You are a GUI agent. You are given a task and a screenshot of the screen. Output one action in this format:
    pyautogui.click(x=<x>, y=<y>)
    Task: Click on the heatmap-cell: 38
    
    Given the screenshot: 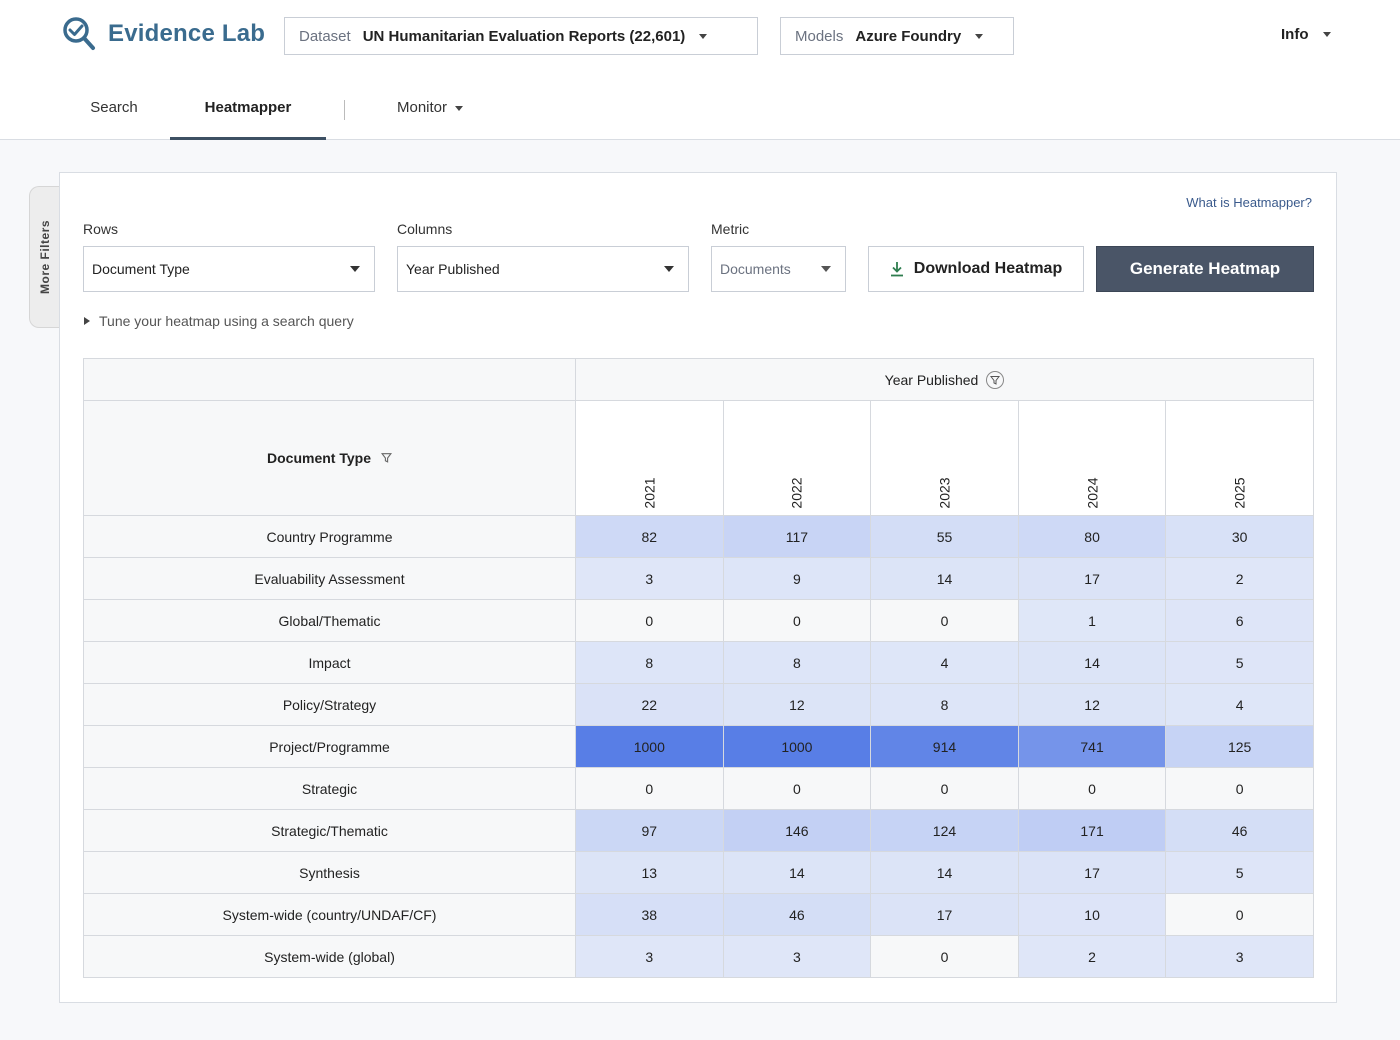 What is the action you would take?
    pyautogui.click(x=649, y=914)
    